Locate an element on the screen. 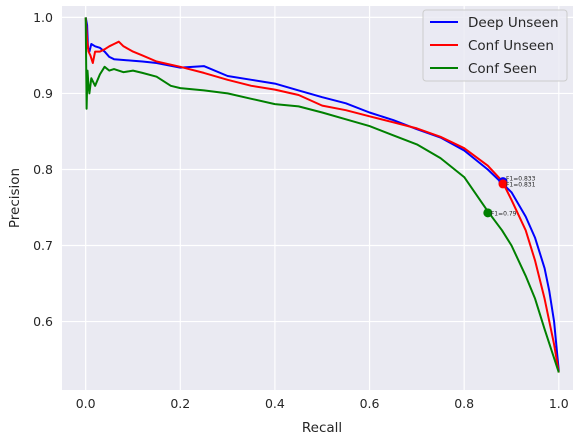 The width and height of the screenshot is (577, 439). x-tick-label: 1.0 is located at coordinates (559, 403).